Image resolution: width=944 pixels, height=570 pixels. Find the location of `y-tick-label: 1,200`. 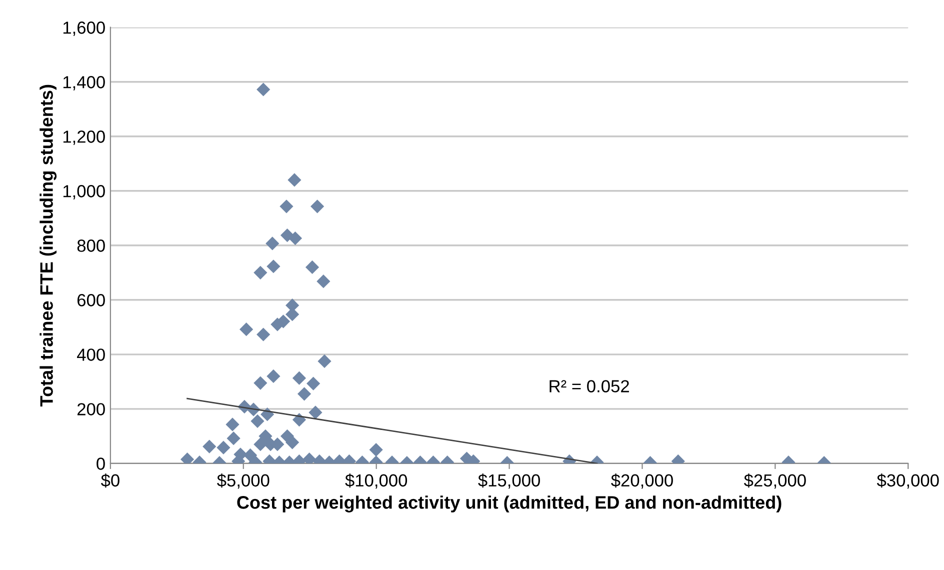

y-tick-label: 1,200 is located at coordinates (84, 137).